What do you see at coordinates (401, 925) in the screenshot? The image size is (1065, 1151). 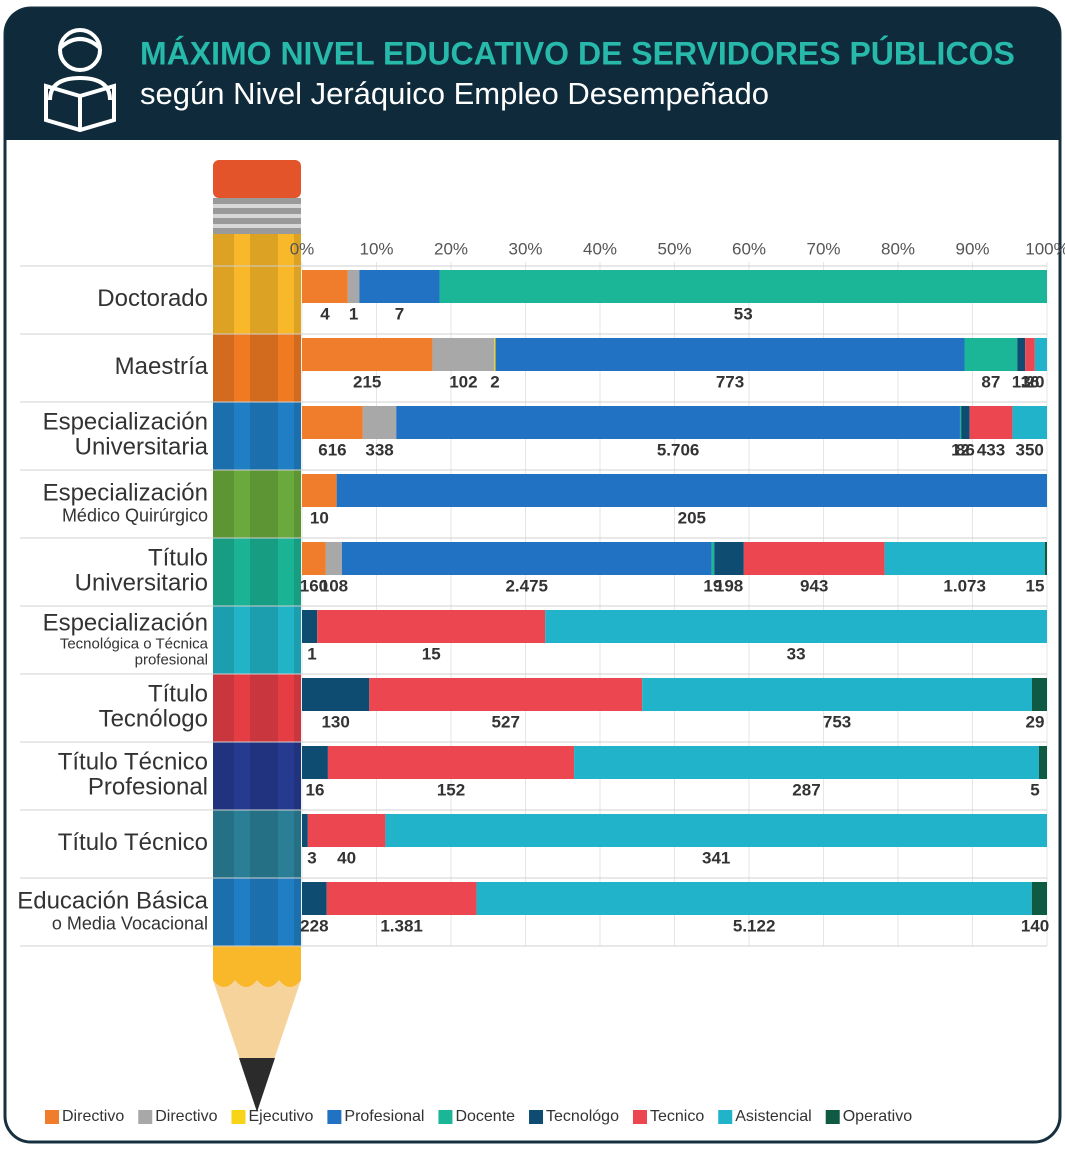 I see `value-label: 1.381` at bounding box center [401, 925].